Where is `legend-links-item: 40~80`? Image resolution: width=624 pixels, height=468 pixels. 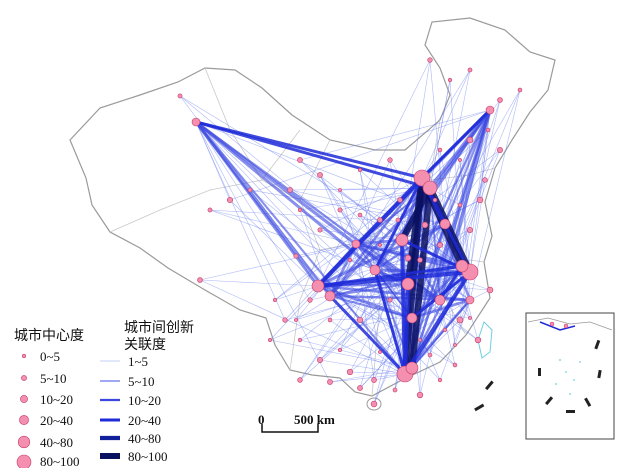
legend-links-item: 40~80 is located at coordinates (144, 438).